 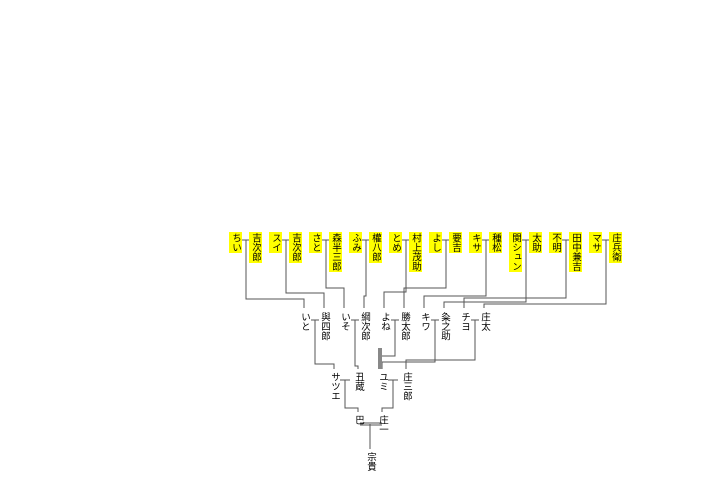 What do you see at coordinates (235, 242) in the screenshot?
I see `person-node-gen1: ちい` at bounding box center [235, 242].